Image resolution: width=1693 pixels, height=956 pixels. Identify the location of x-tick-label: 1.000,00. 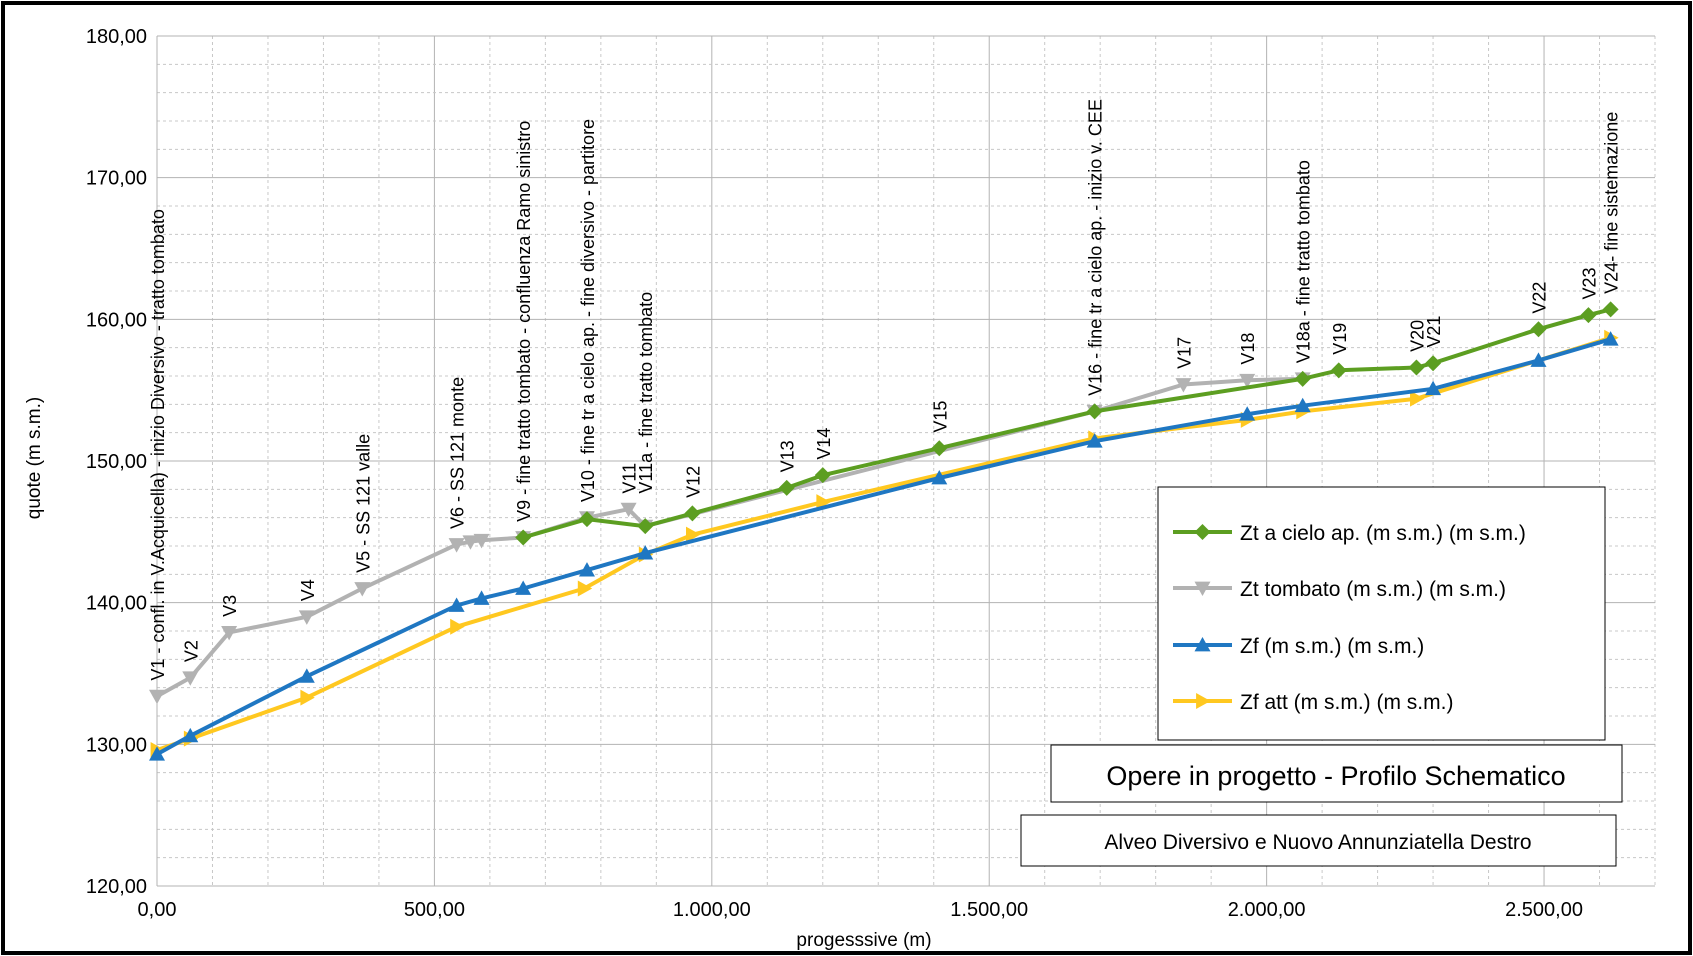
(712, 910).